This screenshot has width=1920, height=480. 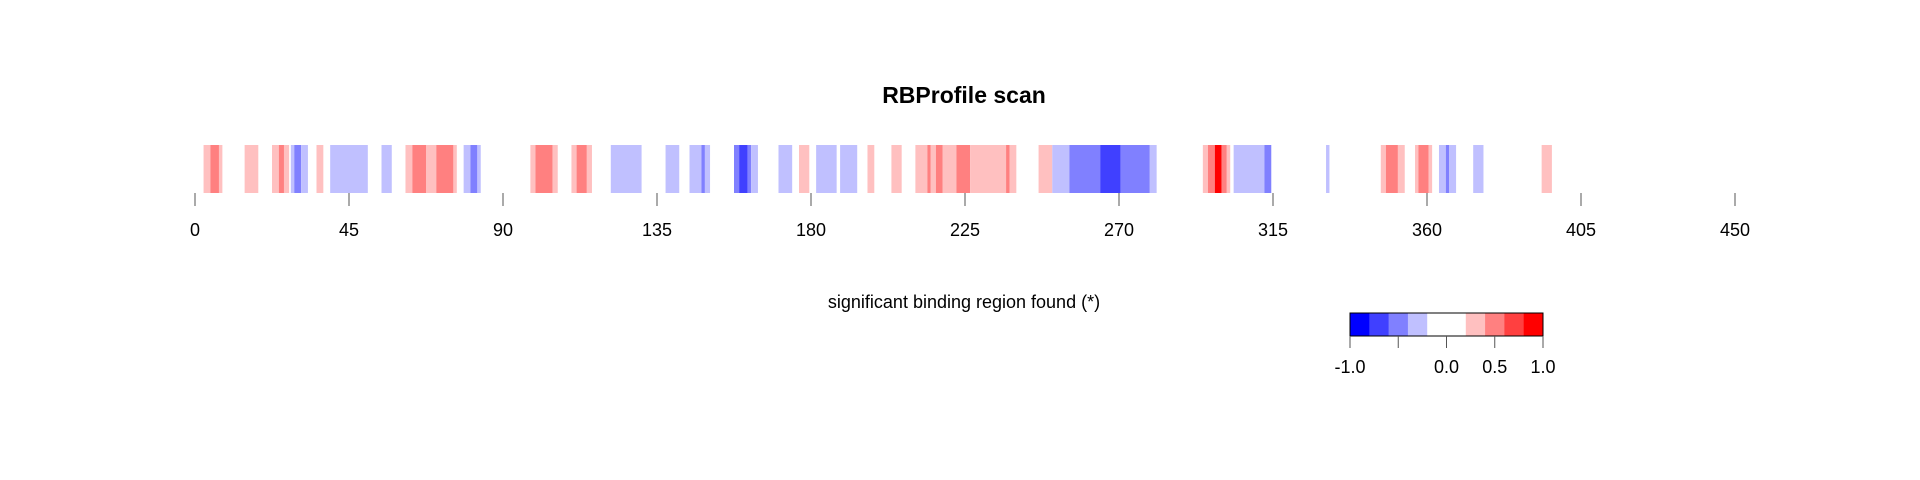 What do you see at coordinates (877, 169) in the screenshot?
I see `scan-heat-strip` at bounding box center [877, 169].